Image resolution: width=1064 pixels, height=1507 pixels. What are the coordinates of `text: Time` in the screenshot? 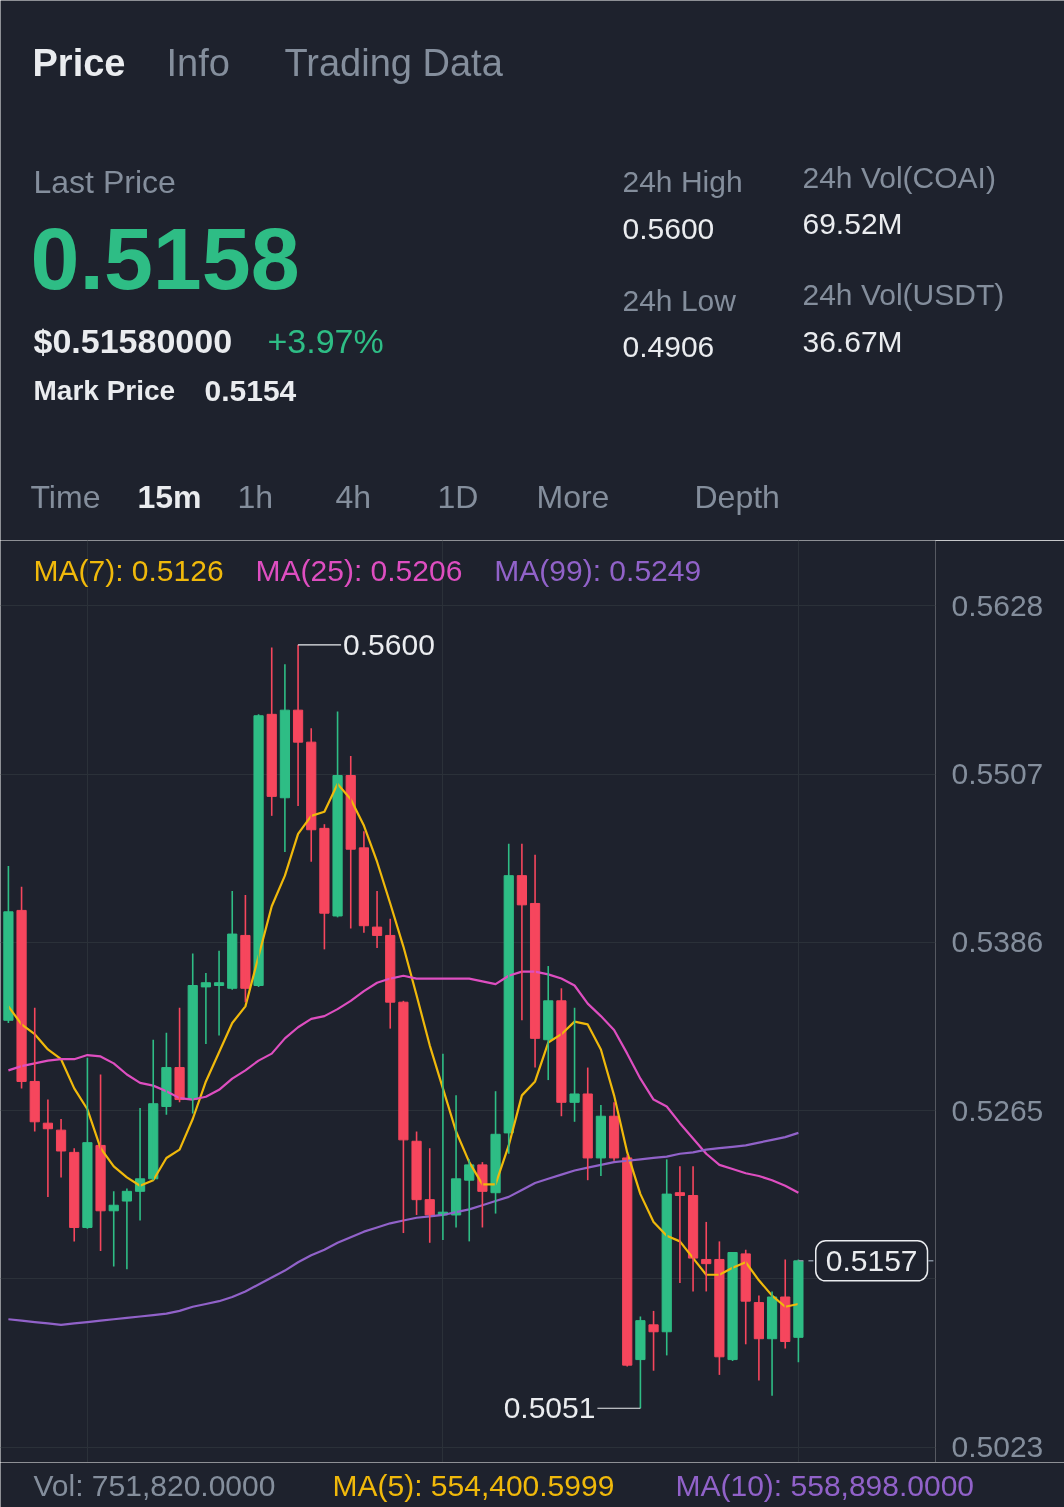 It's located at (65, 496).